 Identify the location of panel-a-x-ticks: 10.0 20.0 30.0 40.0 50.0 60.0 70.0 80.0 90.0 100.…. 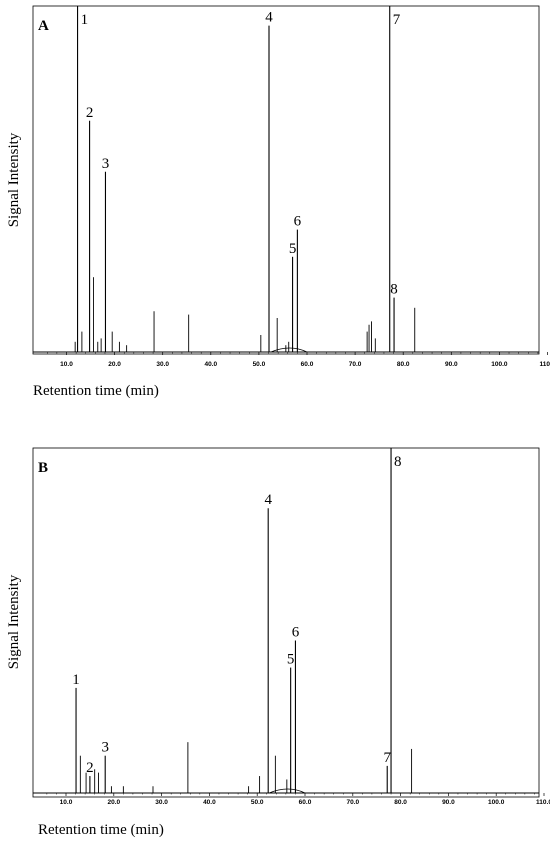
(298, 360).